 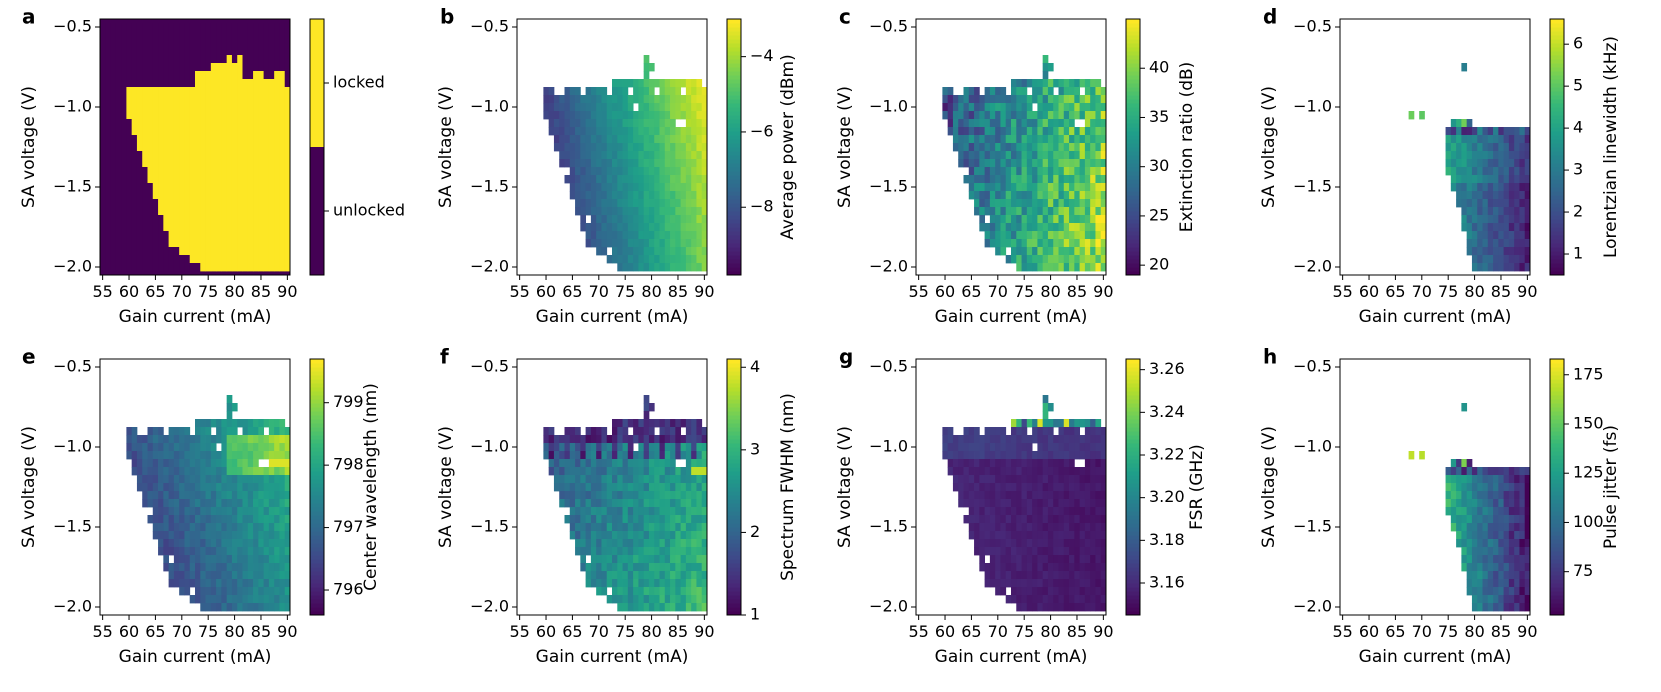 I want to click on x-tick-label: 90, so click(x=704, y=291).